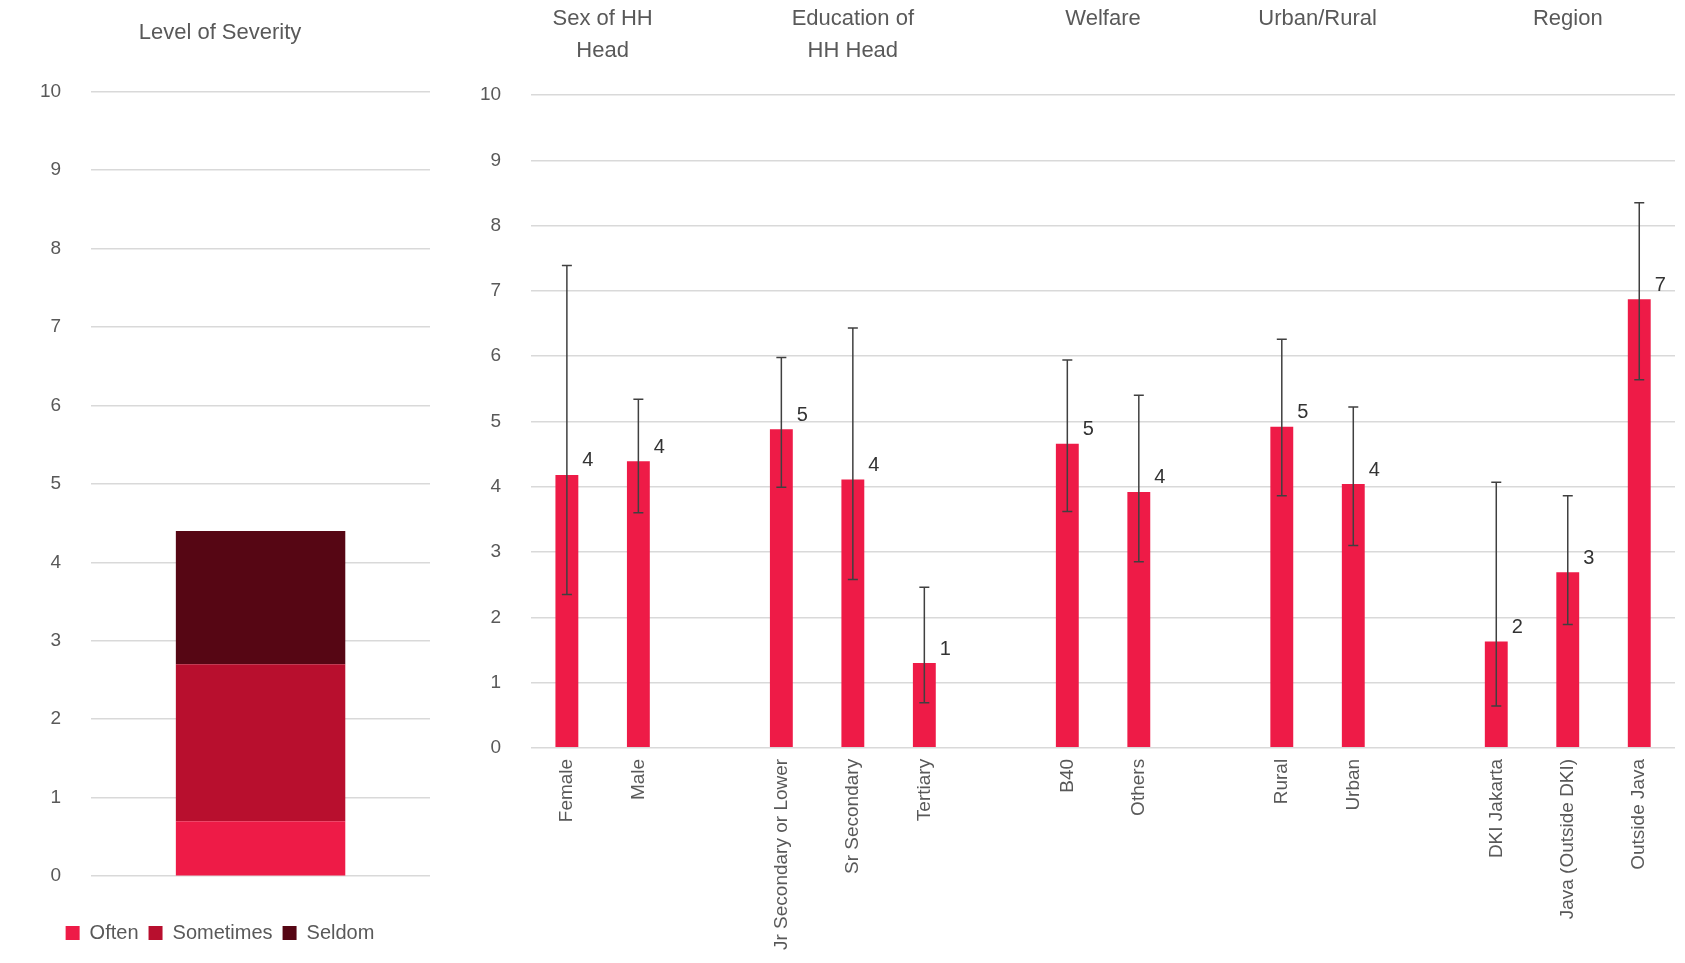 This screenshot has height=963, width=1685. What do you see at coordinates (1317, 18) in the screenshot?
I see `text: Urban/Rural` at bounding box center [1317, 18].